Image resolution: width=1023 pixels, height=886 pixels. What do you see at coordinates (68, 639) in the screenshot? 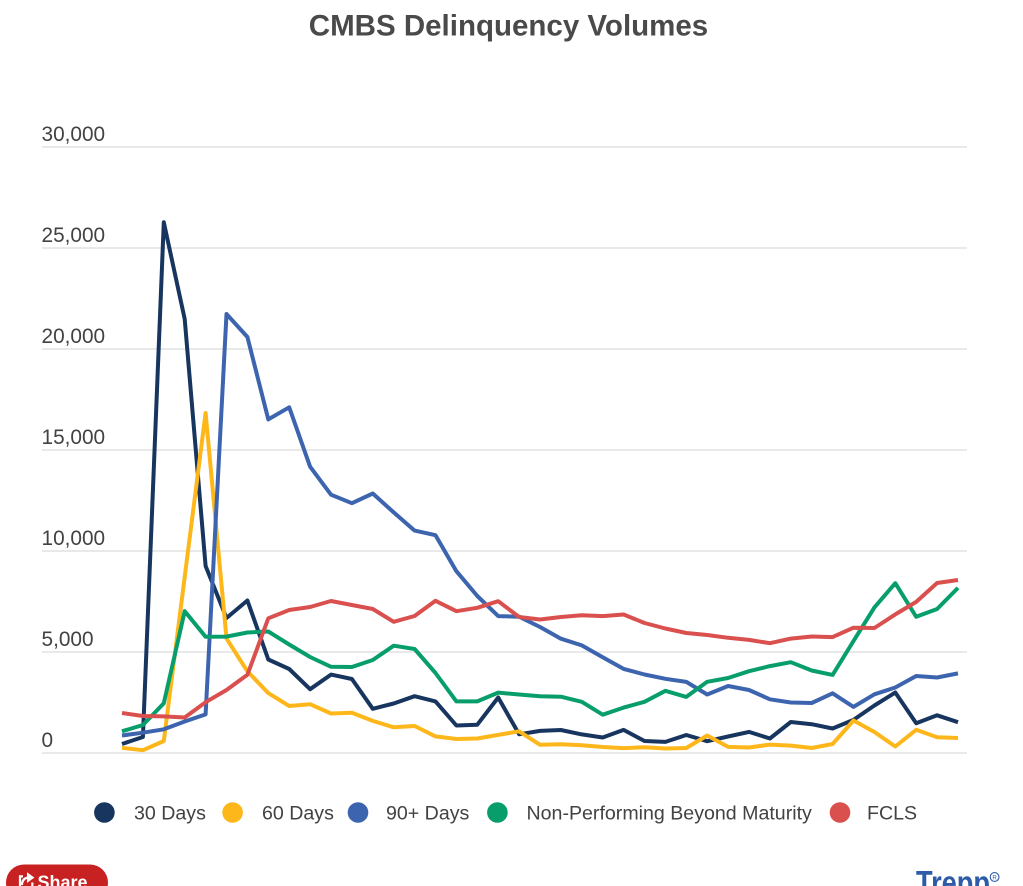
I see `svg-text: 5,000` at bounding box center [68, 639].